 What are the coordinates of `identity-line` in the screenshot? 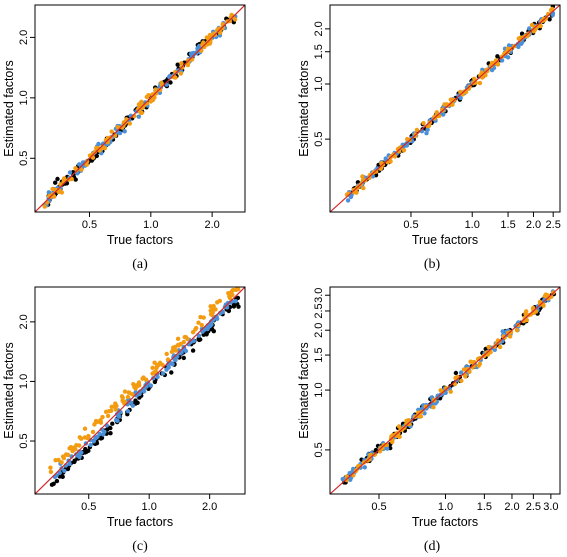 It's located at (140, 108).